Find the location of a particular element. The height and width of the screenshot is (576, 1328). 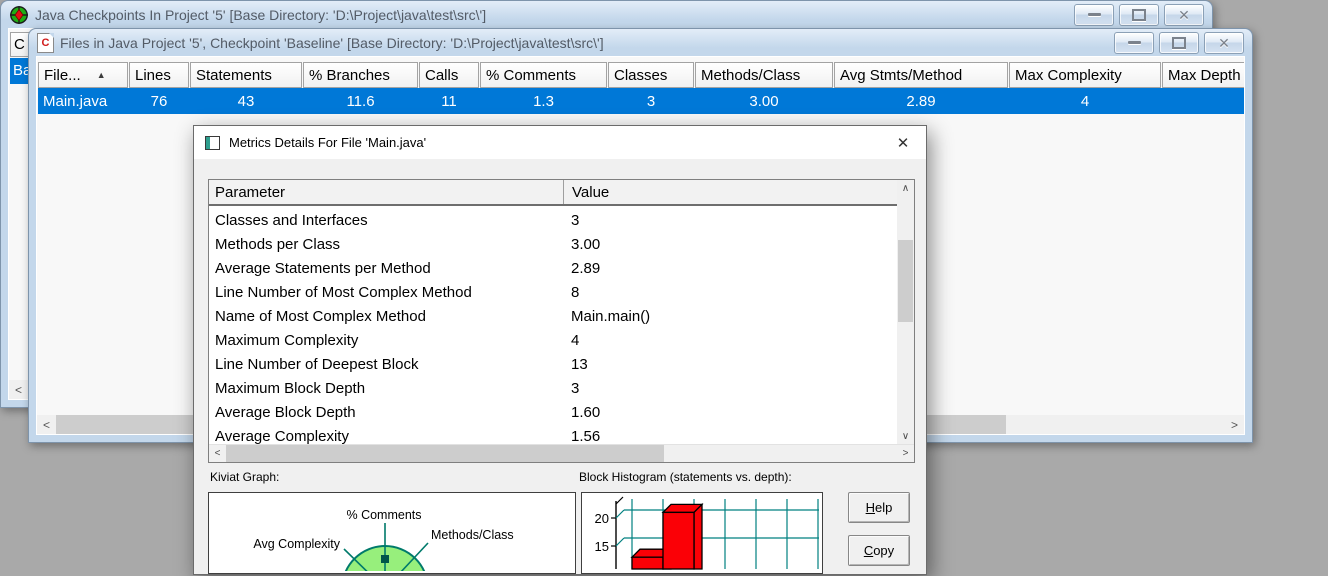

row-cell-branches: 11.6 is located at coordinates (360, 101).